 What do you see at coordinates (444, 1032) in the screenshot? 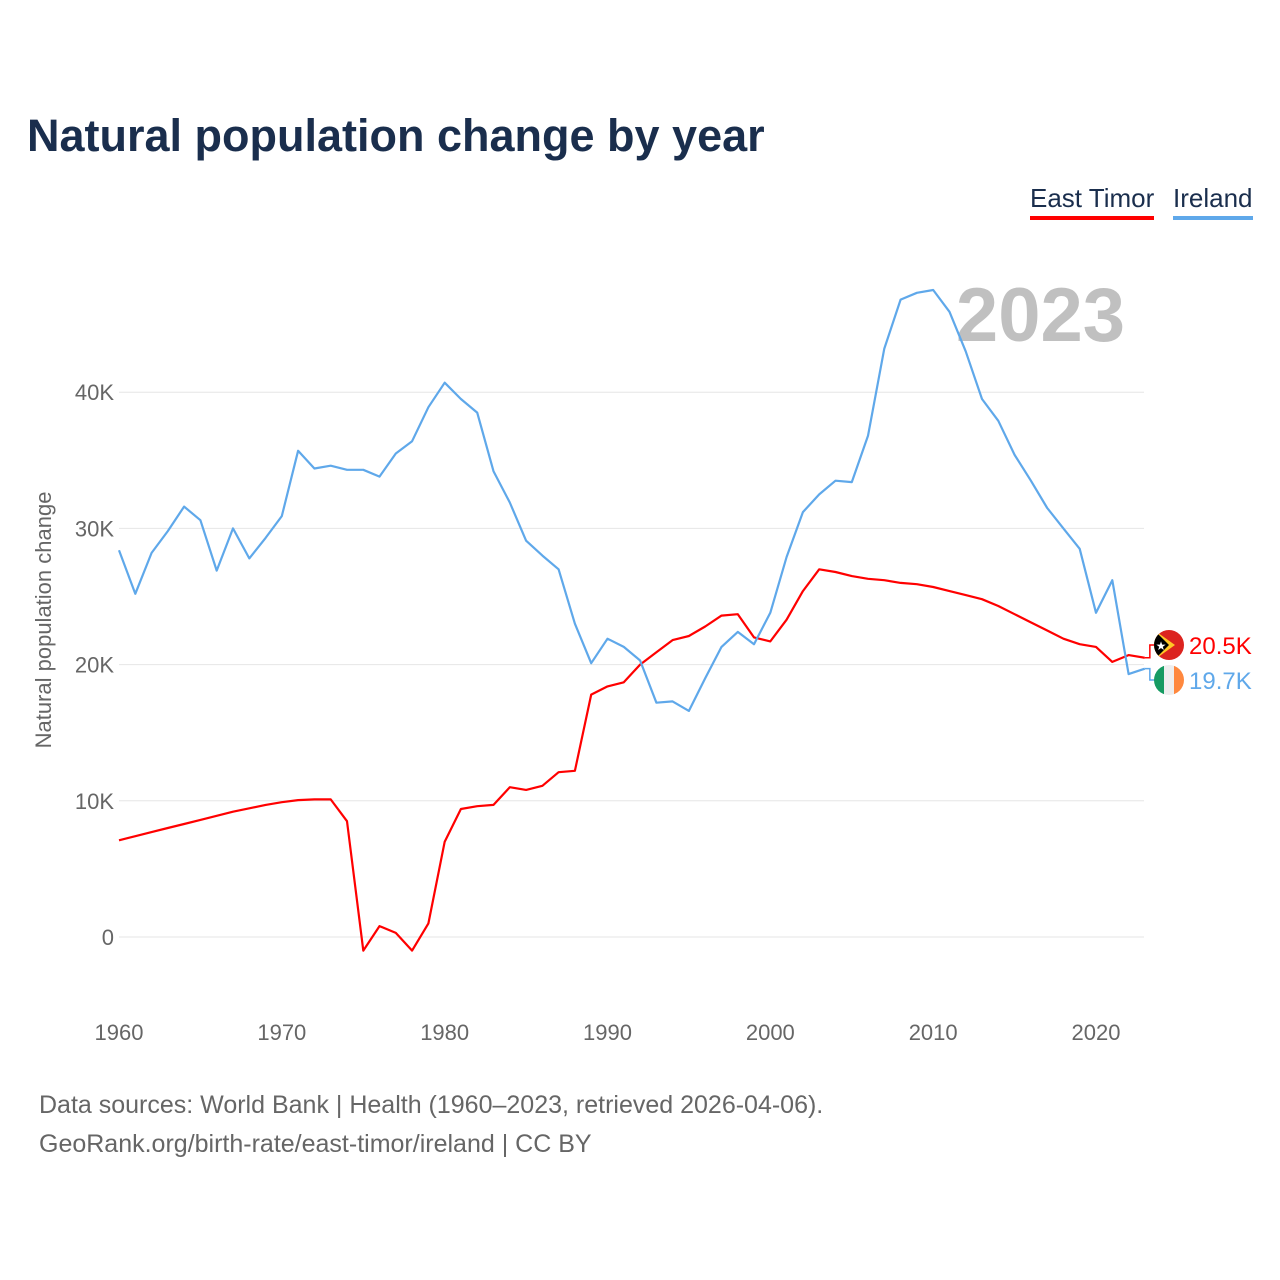
I see `x-tick-label: 1980` at bounding box center [444, 1032].